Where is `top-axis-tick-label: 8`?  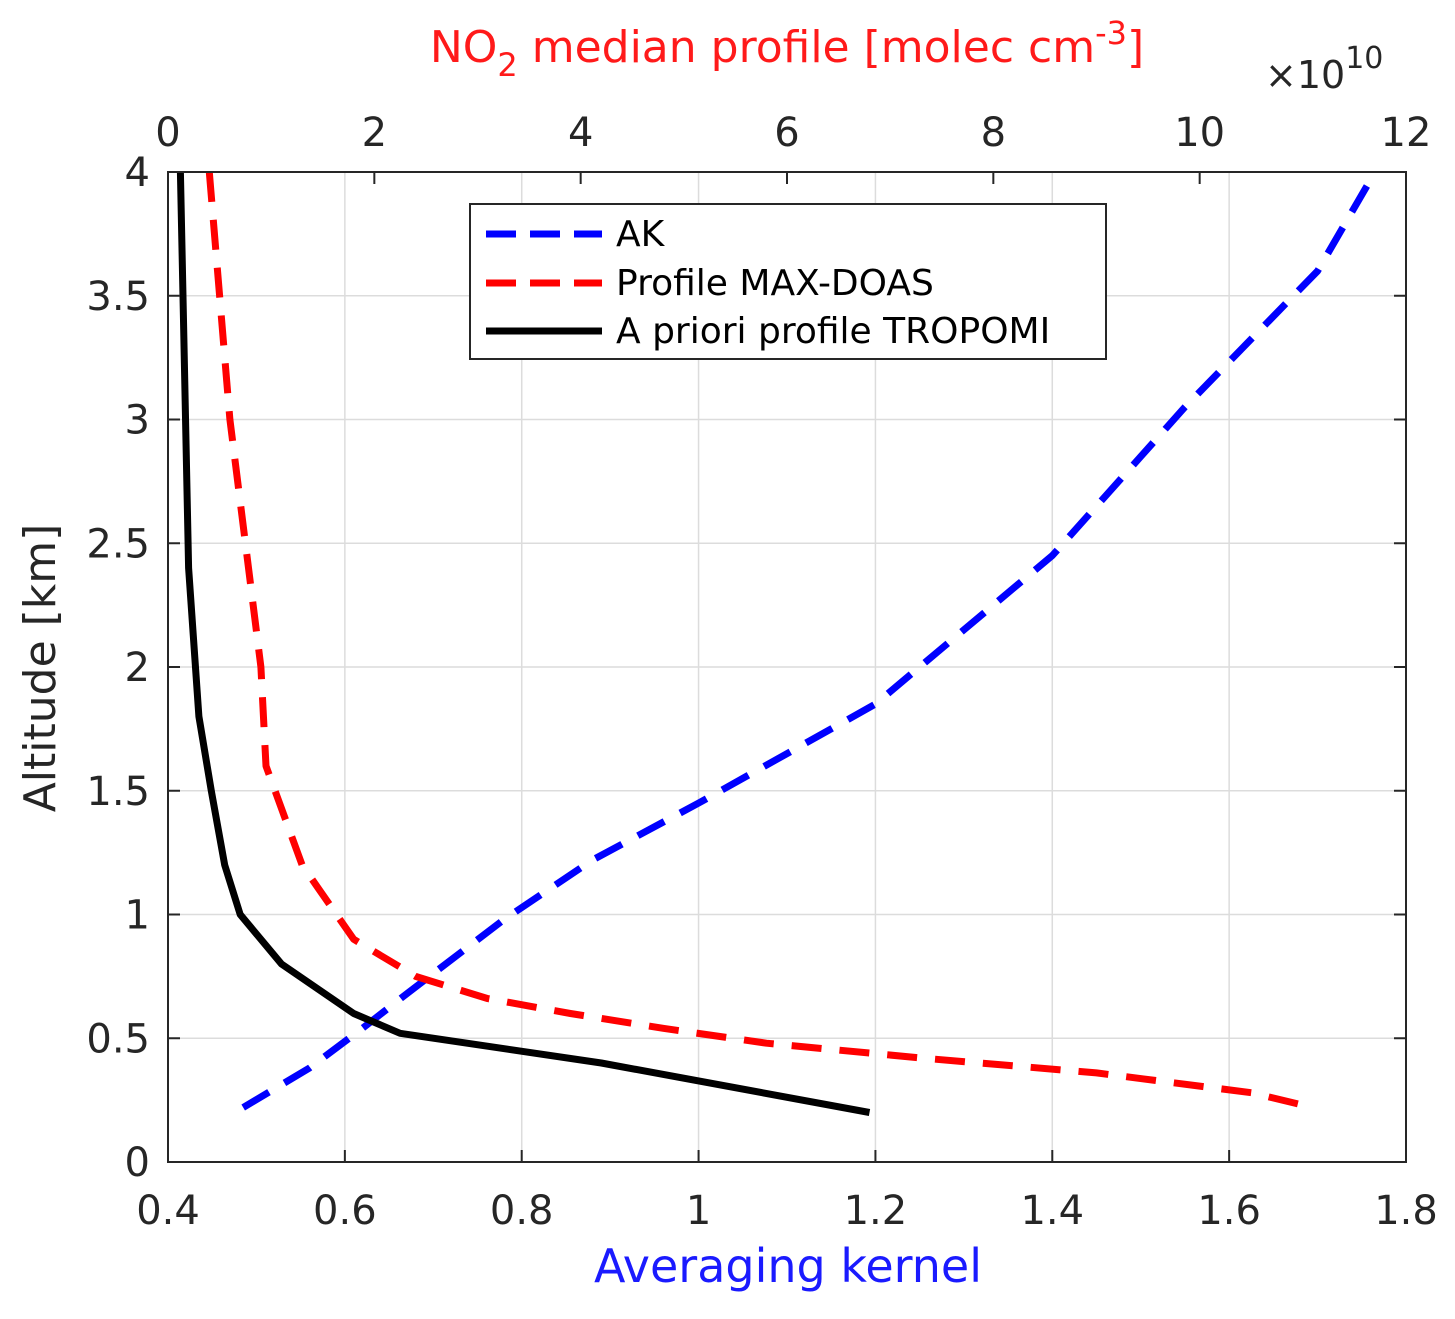 top-axis-tick-label: 8 is located at coordinates (993, 133).